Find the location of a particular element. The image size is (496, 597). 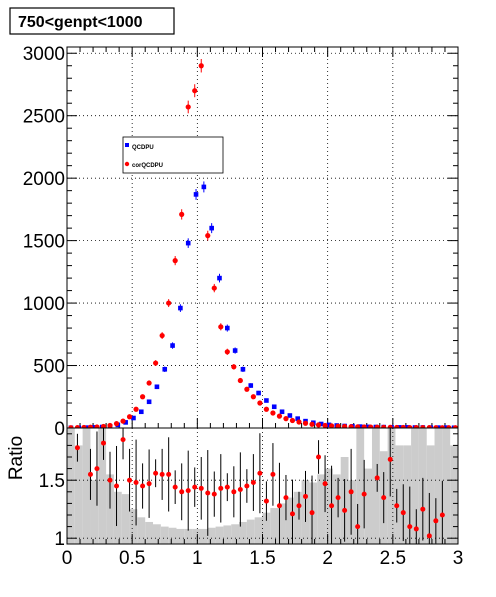

main-y-tick-label: 500 is located at coordinates (49, 367).